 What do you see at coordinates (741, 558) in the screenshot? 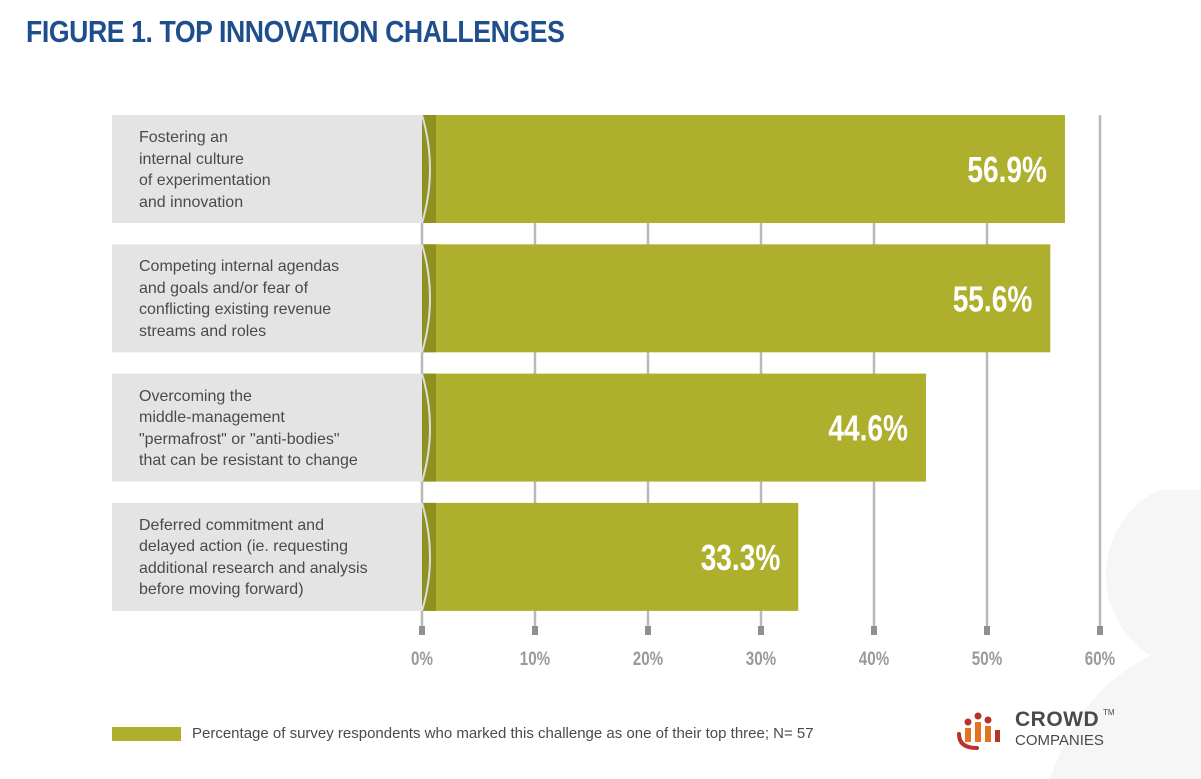
I see `value-label: 33.3%` at bounding box center [741, 558].